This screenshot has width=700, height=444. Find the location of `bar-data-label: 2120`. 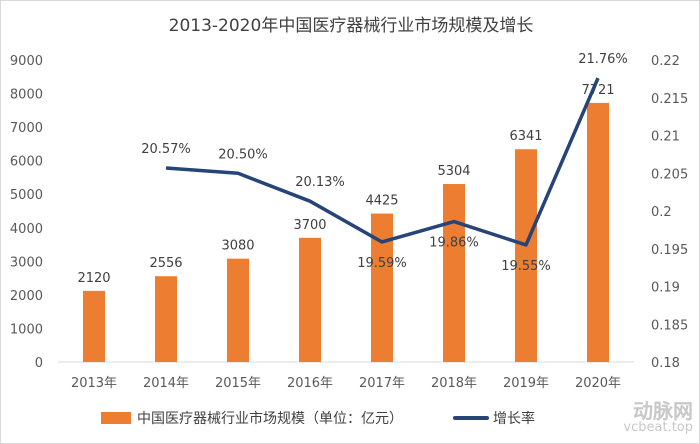

bar-data-label: 2120 is located at coordinates (93, 278).